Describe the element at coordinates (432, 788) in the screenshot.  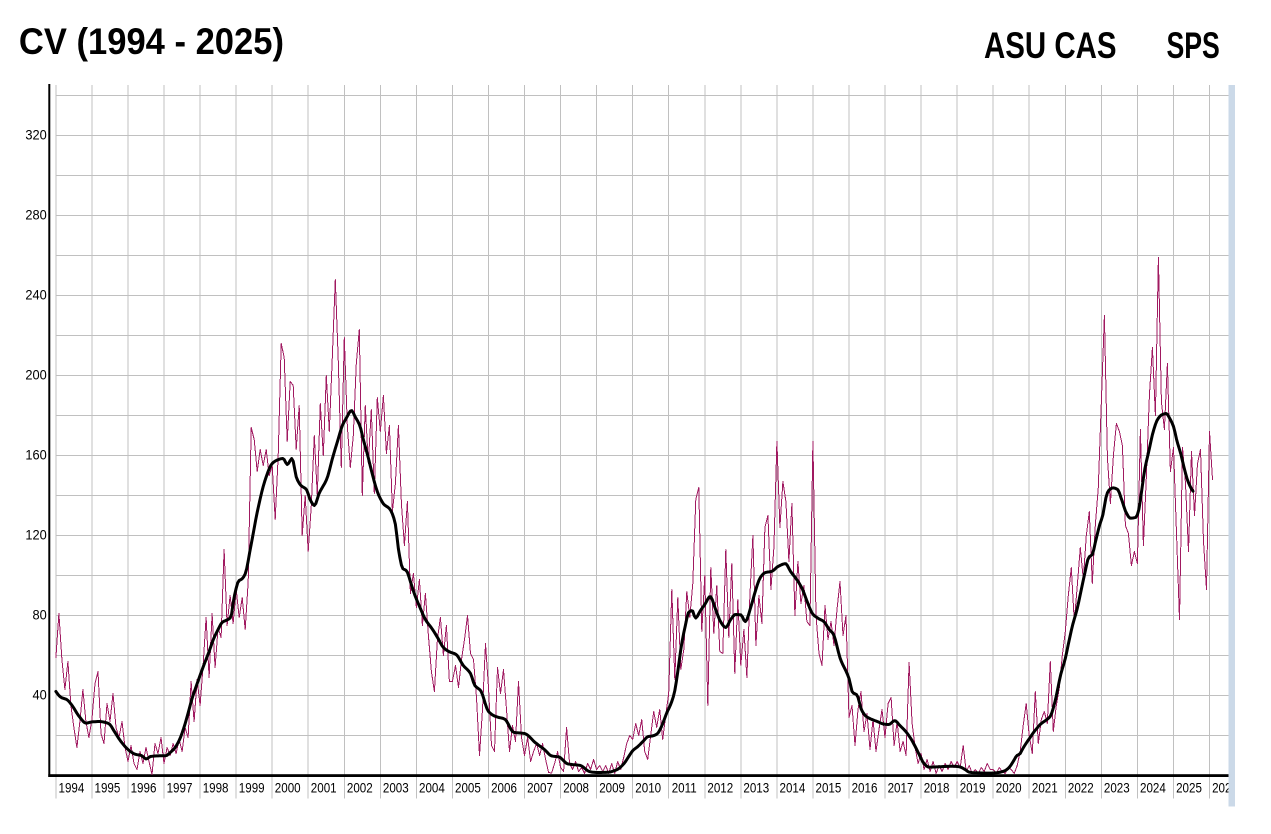
I see `svg-text: 2004` at that location.